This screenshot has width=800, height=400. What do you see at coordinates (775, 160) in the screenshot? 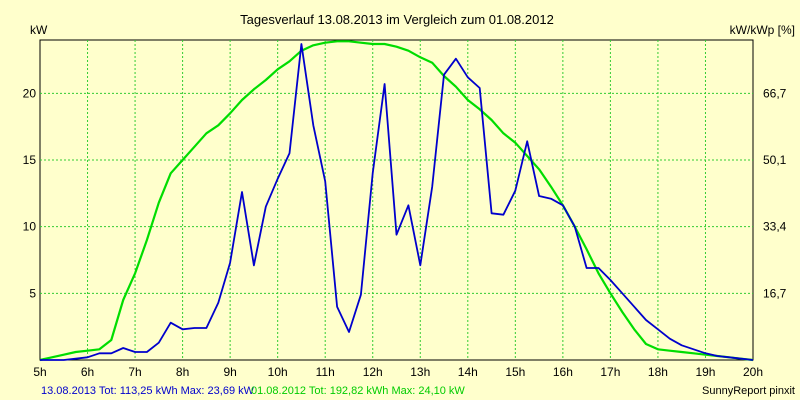
I see `y-tick-label-right: 50,1` at bounding box center [775, 160].